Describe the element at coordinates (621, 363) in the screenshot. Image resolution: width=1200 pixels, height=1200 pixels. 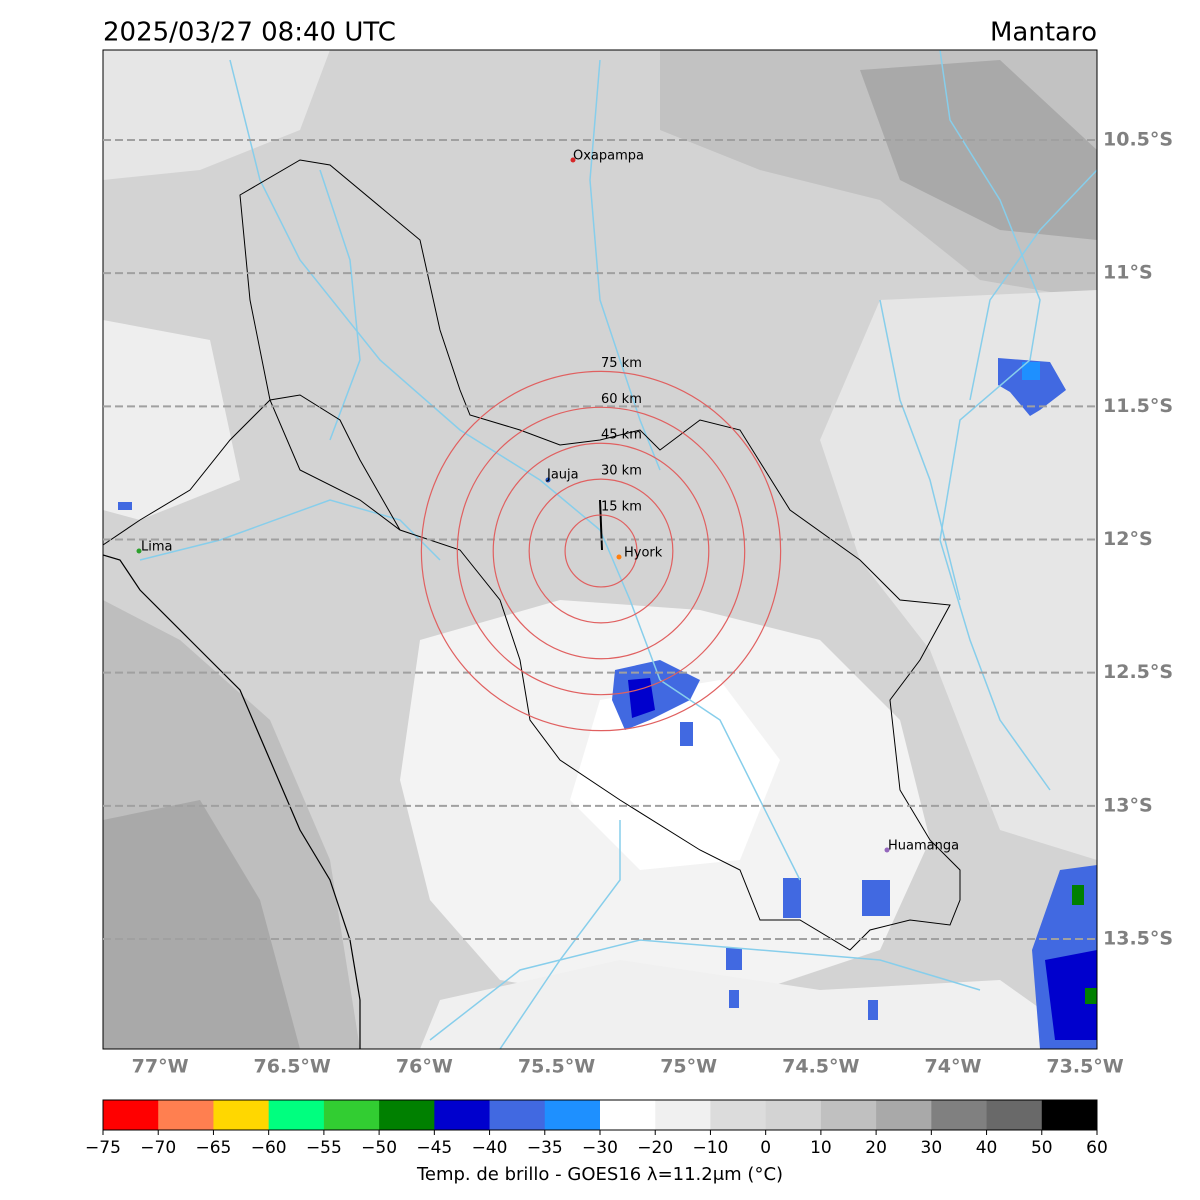
I see `ring-label: 75 km` at that location.